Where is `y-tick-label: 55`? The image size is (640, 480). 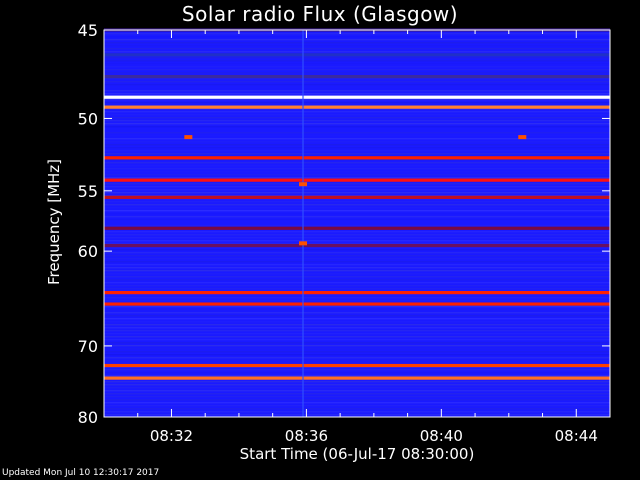 y-tick-label: 55 is located at coordinates (88, 191).